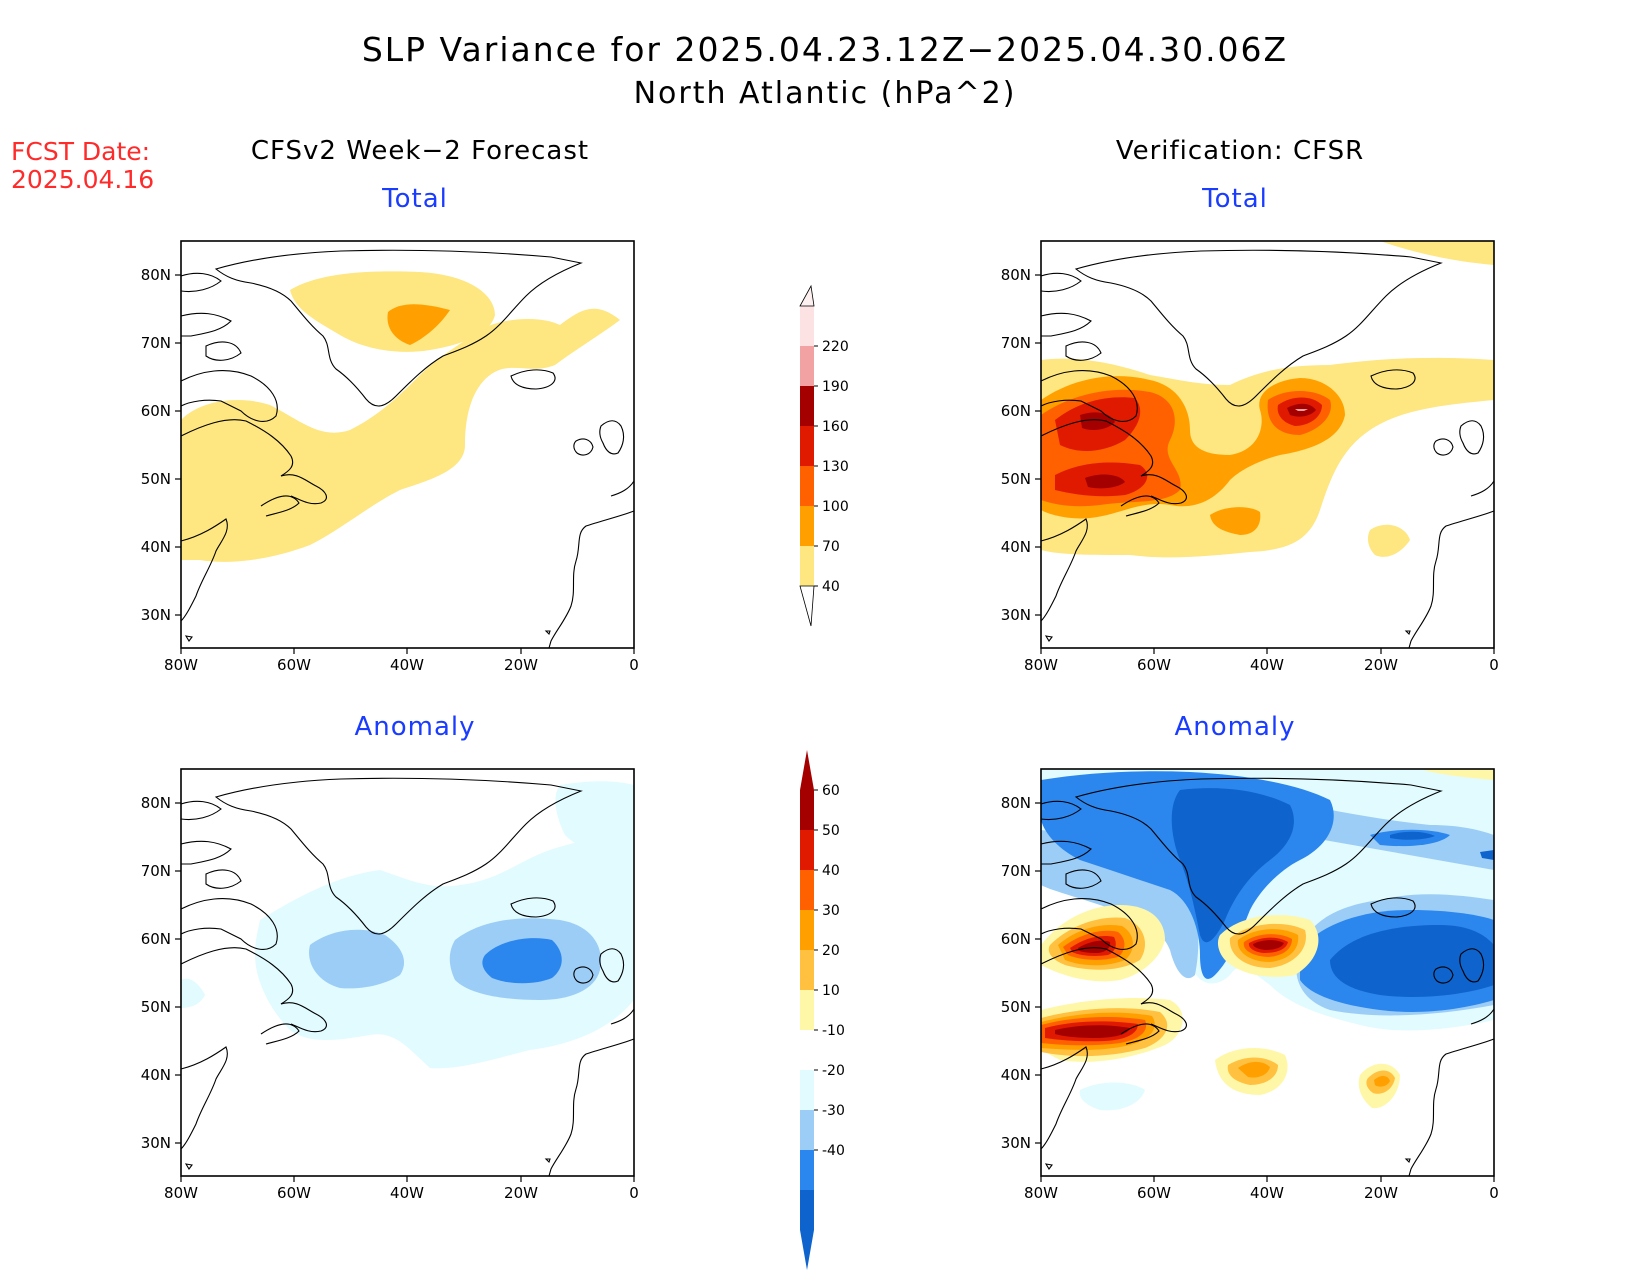  I want to click on colorbar-tick-label: 100, so click(835, 507).